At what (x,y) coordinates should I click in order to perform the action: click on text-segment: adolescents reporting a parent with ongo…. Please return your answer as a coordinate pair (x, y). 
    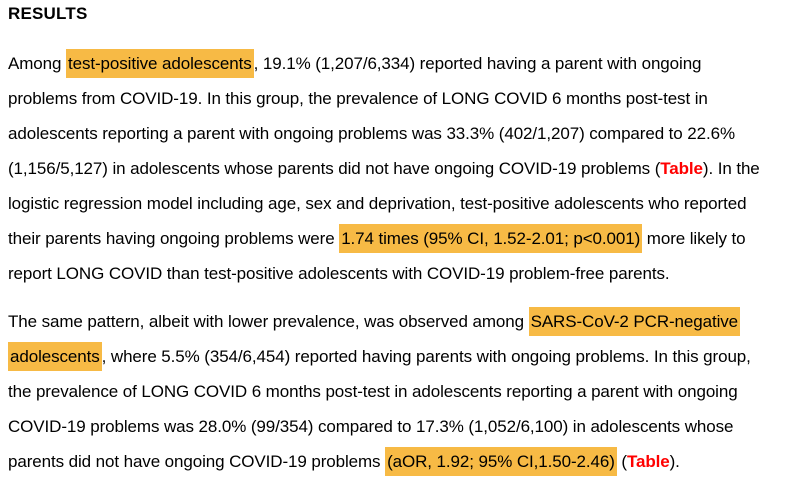
    Looking at the image, I should click on (371, 133).